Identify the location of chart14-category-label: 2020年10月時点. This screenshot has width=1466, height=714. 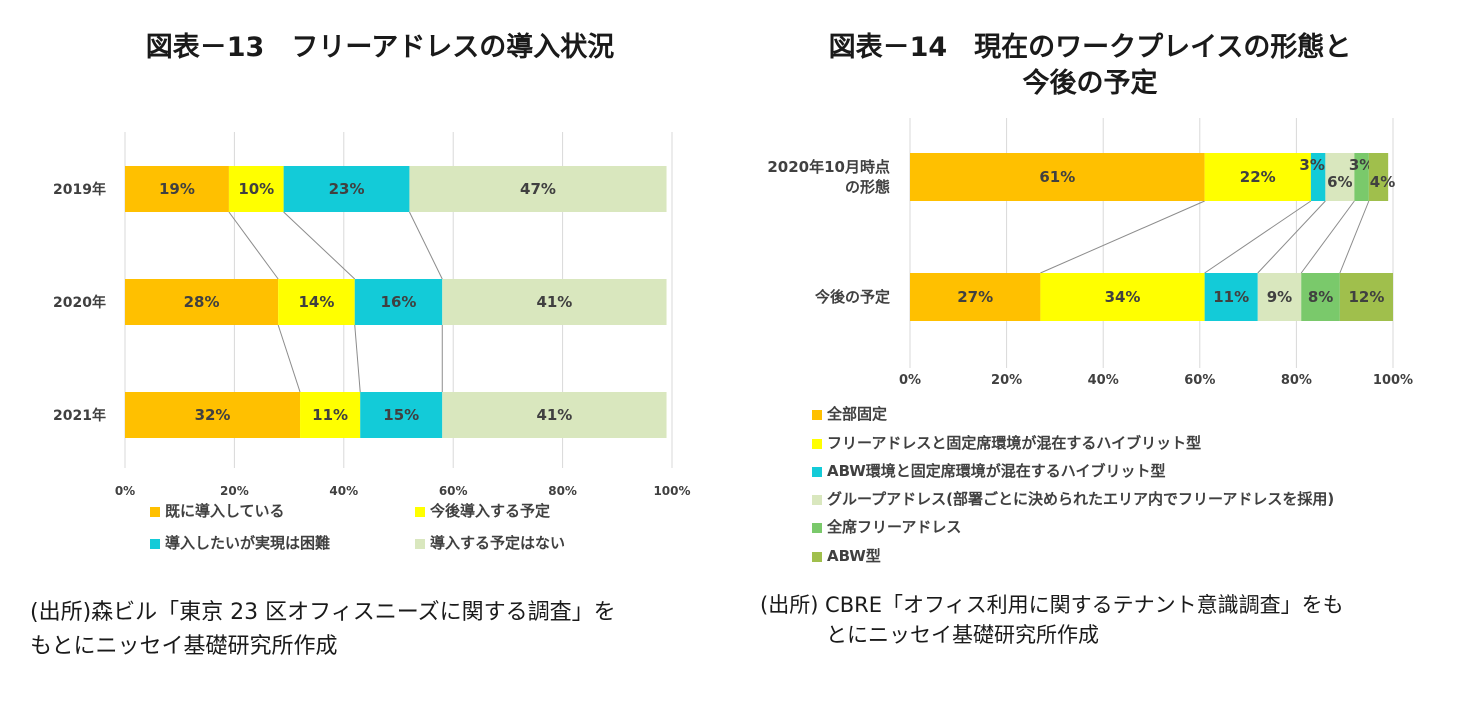
(828, 167).